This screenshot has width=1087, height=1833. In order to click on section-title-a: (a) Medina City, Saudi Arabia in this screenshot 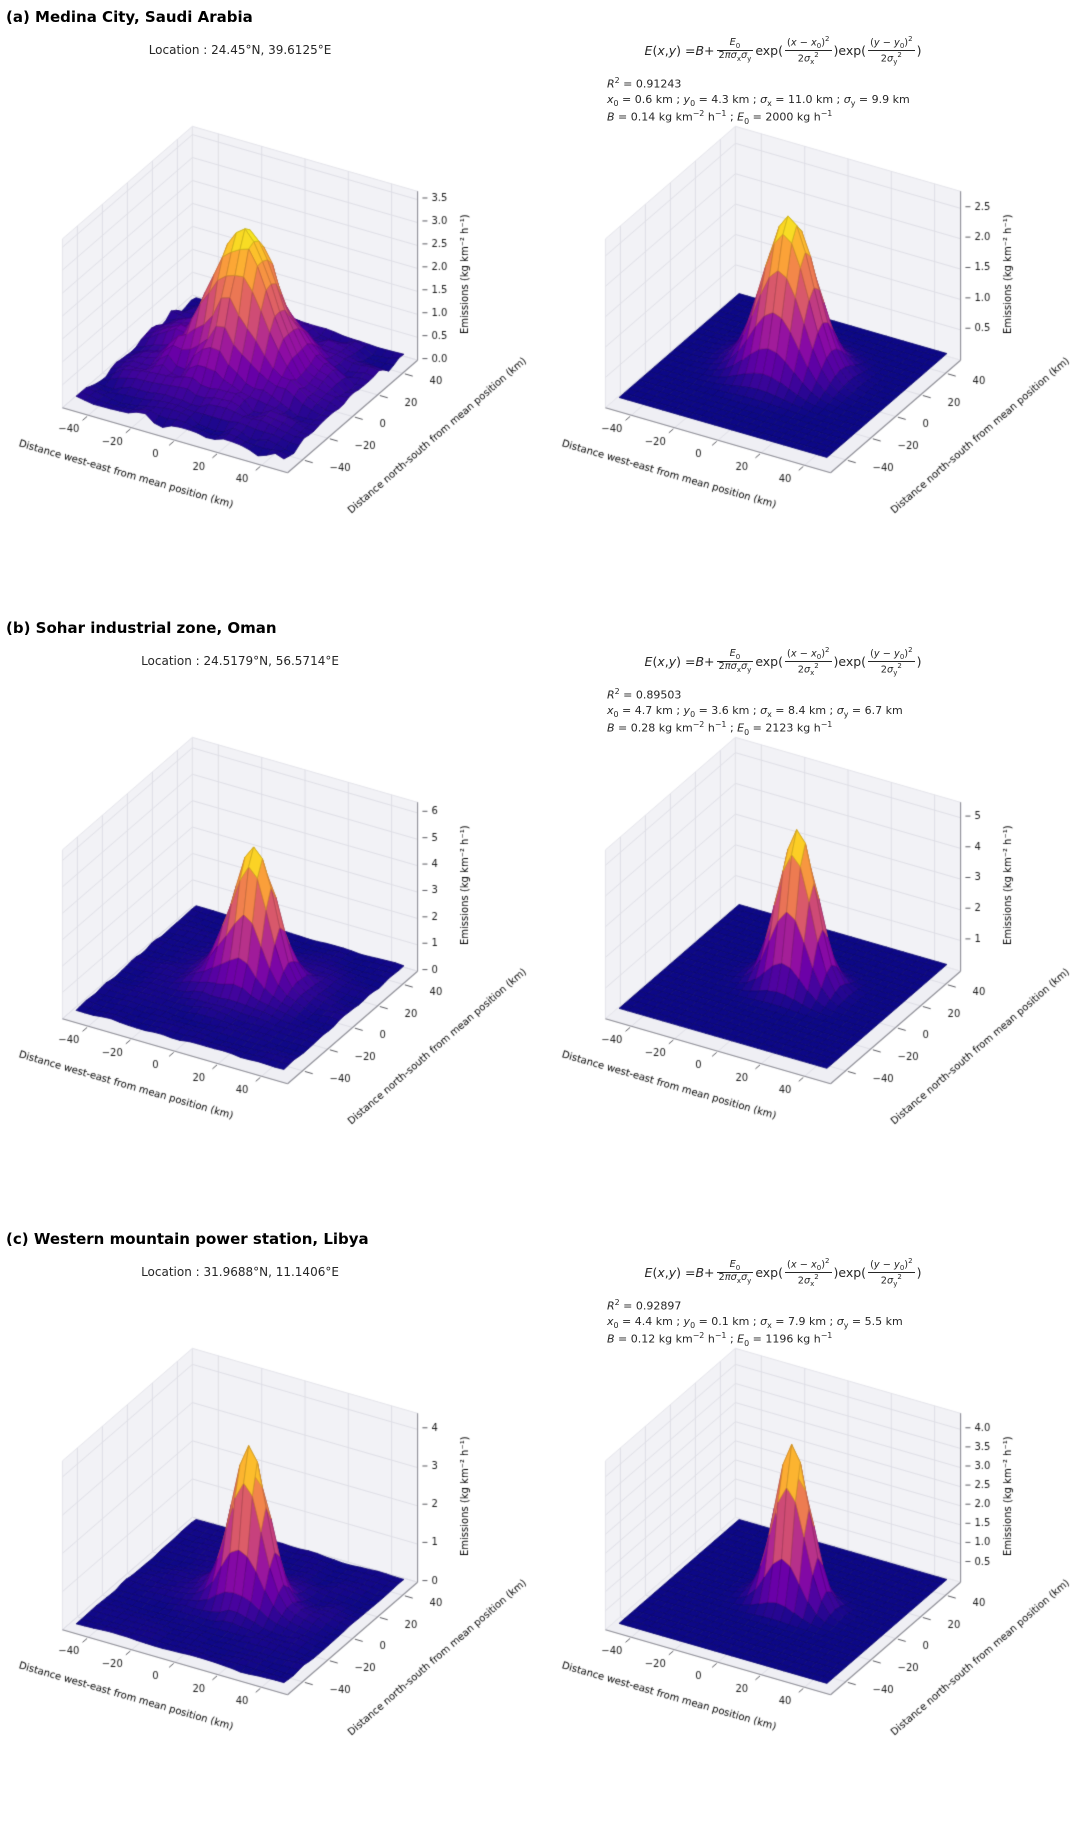, I will do `click(129, 17)`.